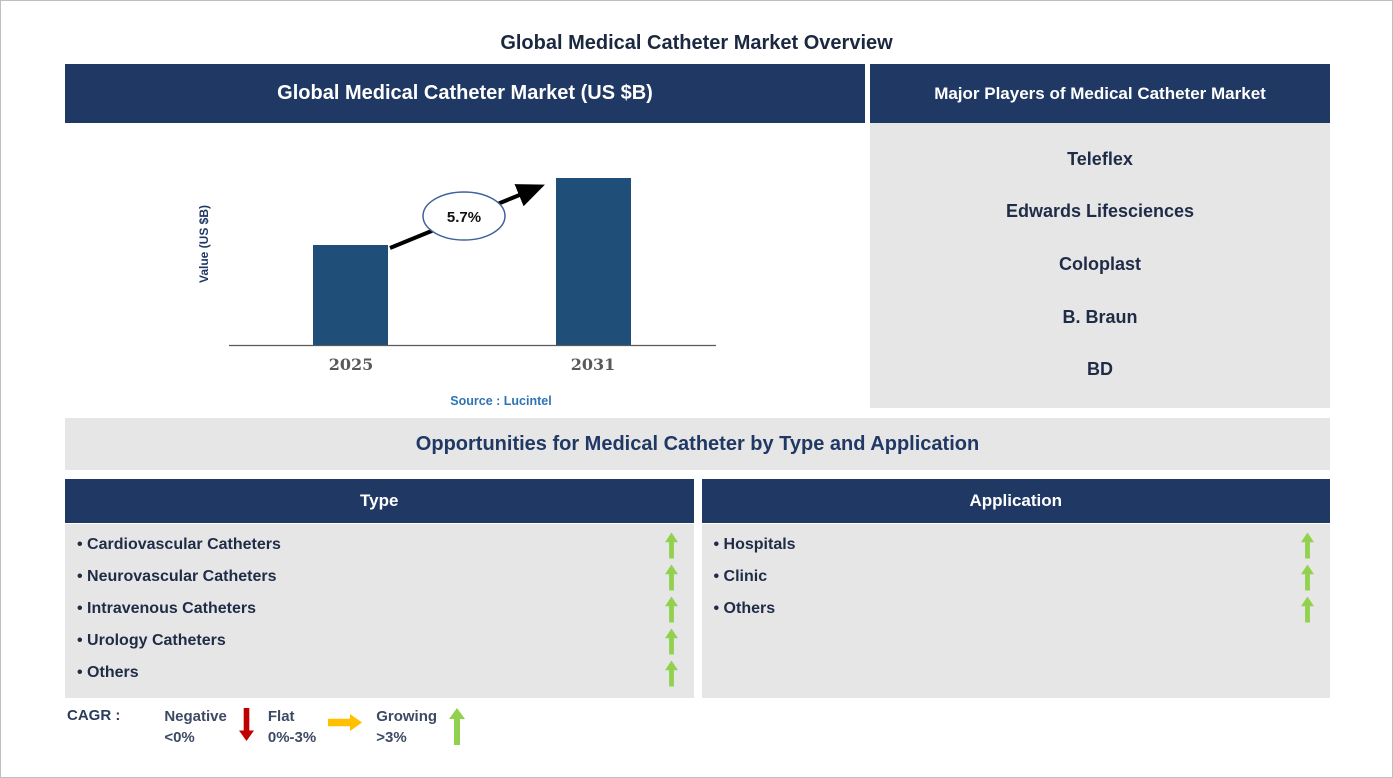 This screenshot has height=778, width=1393. I want to click on application-column: Application Hospitals Clinic Others, so click(1015, 588).